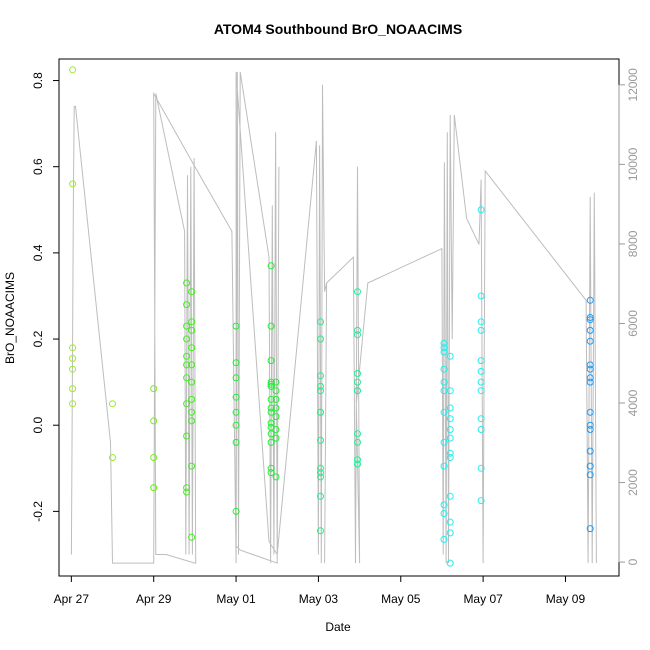 This screenshot has width=650, height=650. What do you see at coordinates (236, 599) in the screenshot?
I see `x-tick-label: May 01` at bounding box center [236, 599].